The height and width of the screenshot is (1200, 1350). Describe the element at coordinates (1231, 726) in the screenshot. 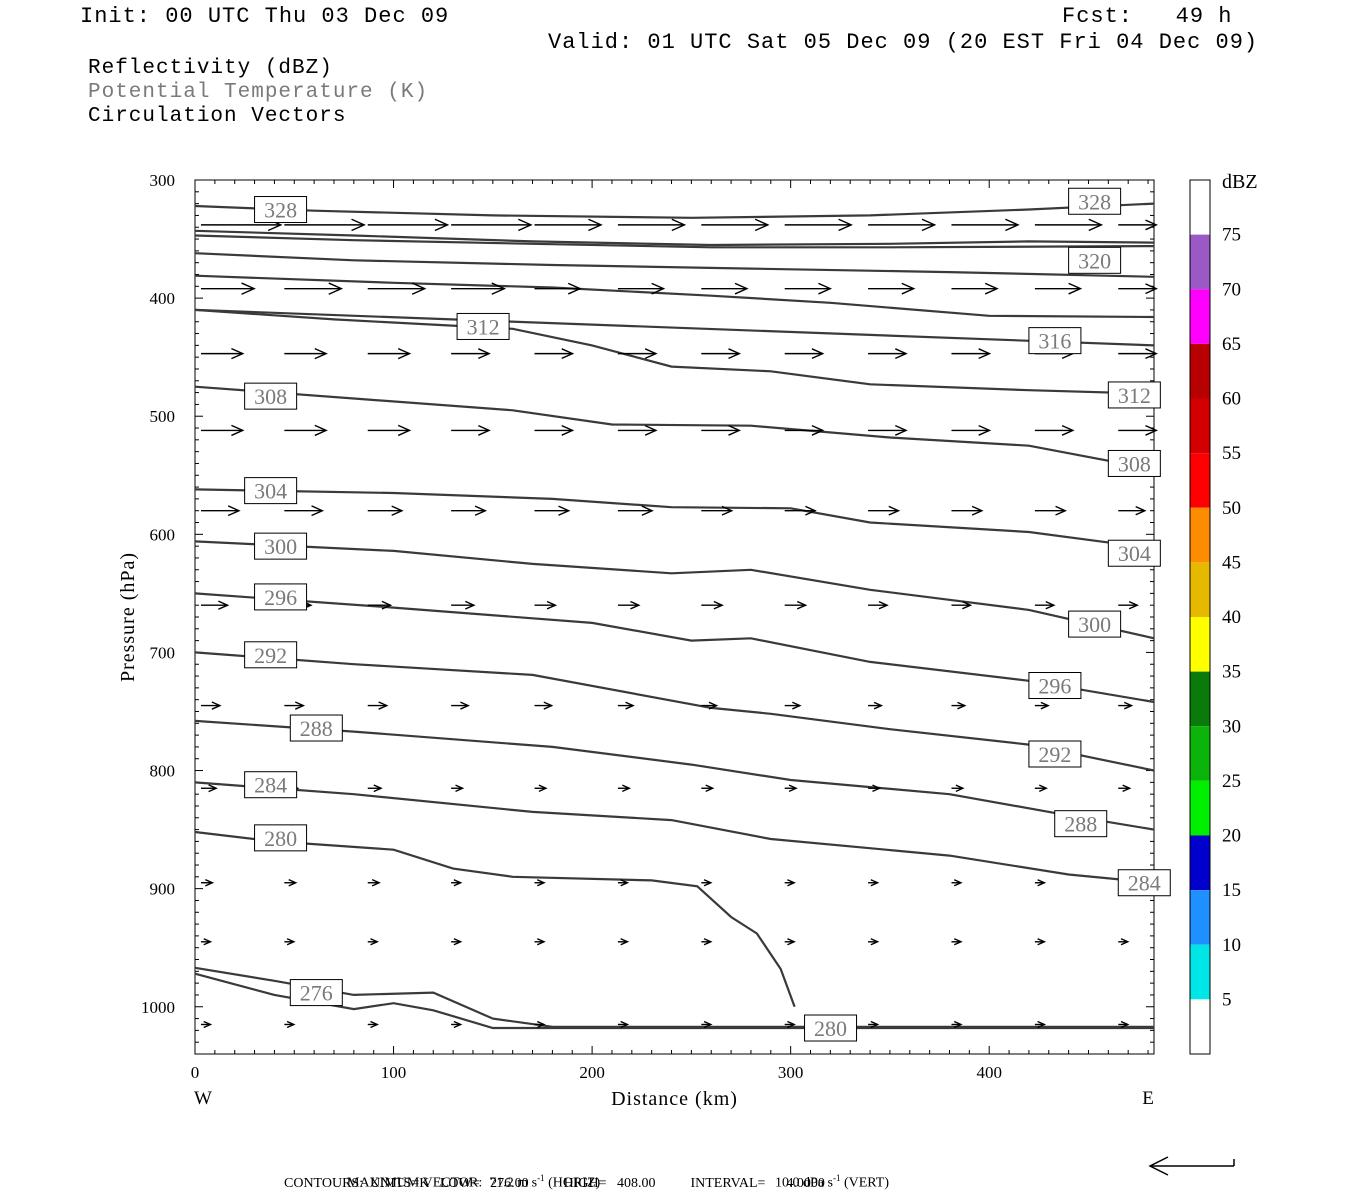

I see `colorbar-level-label: 30` at that location.